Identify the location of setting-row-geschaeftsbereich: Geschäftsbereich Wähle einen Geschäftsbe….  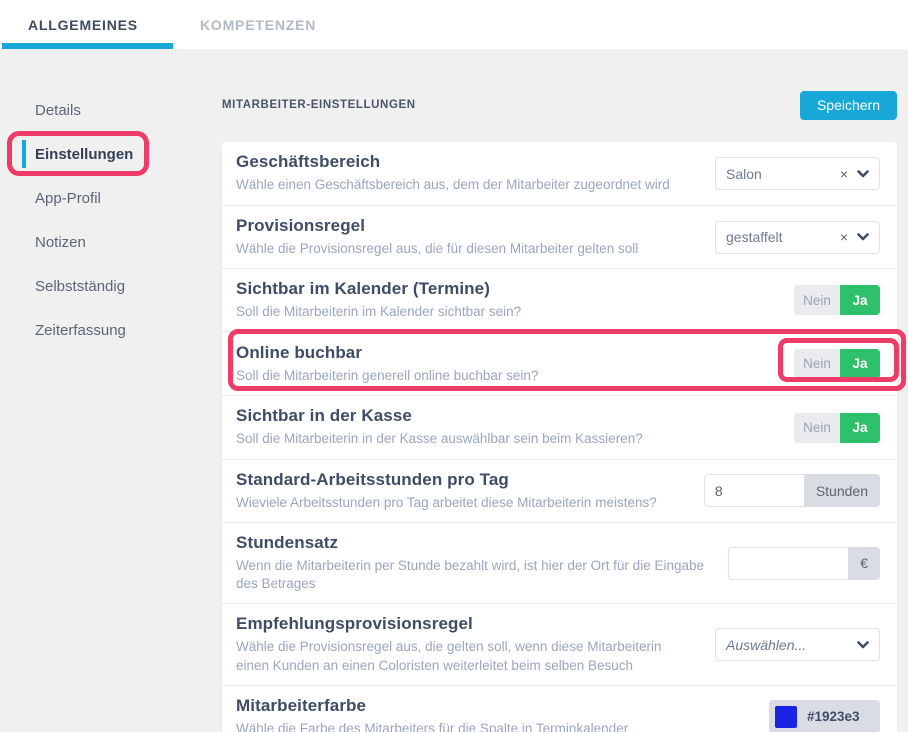
(559, 173).